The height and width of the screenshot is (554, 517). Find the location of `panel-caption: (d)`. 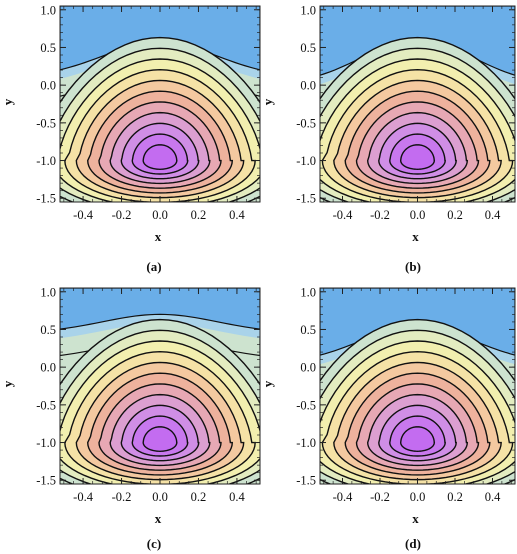

panel-caption: (d) is located at coordinates (413, 543).